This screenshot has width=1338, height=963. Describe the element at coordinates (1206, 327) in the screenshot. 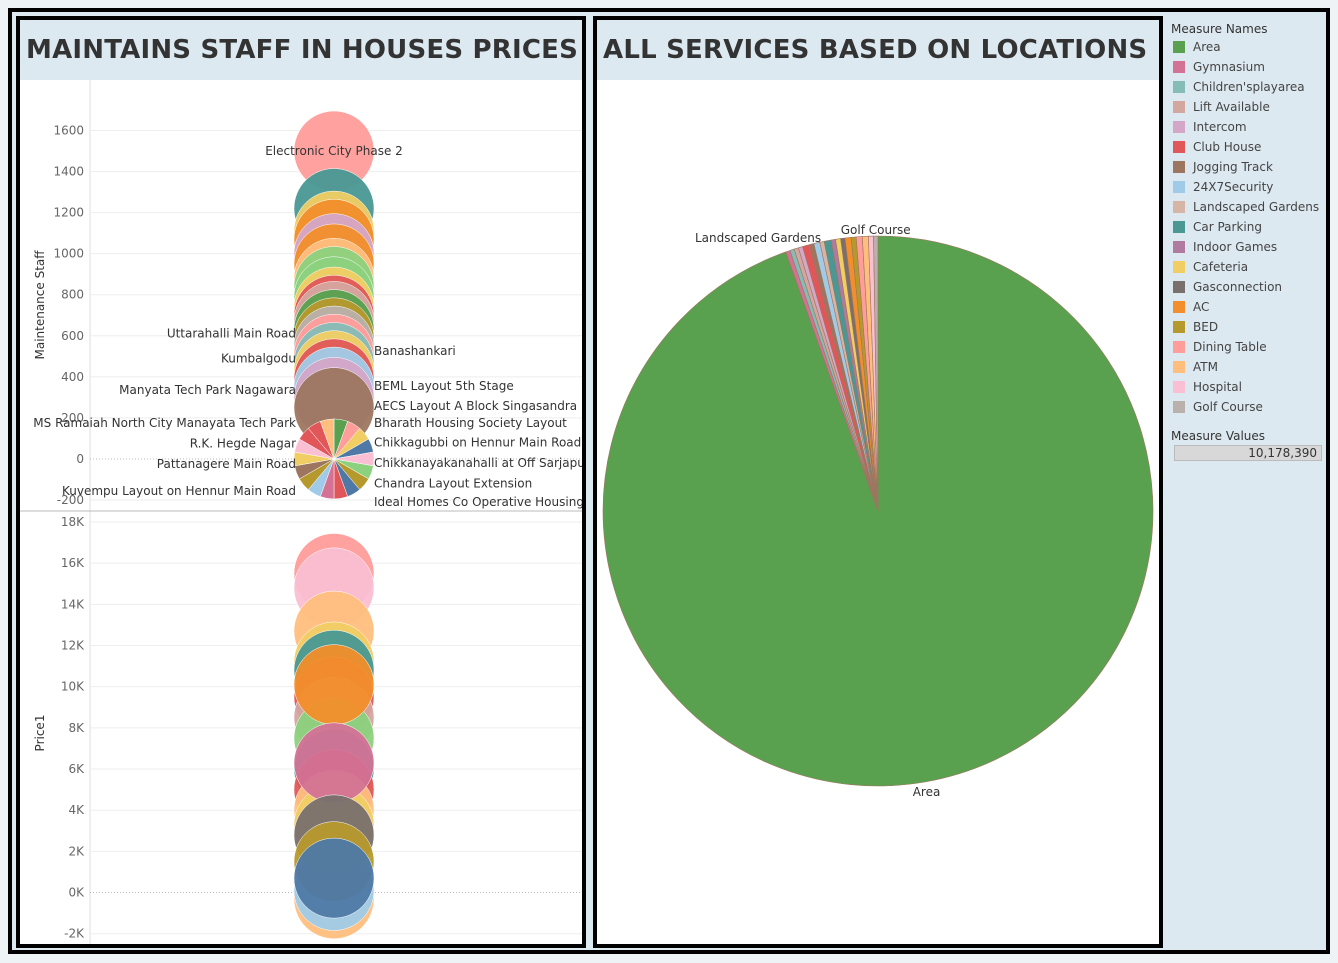

I see `legend-label: BED` at that location.